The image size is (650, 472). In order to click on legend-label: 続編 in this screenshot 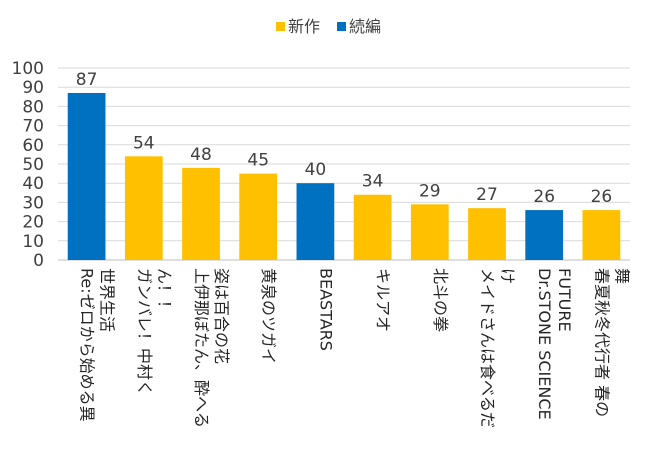, I will do `click(365, 26)`.